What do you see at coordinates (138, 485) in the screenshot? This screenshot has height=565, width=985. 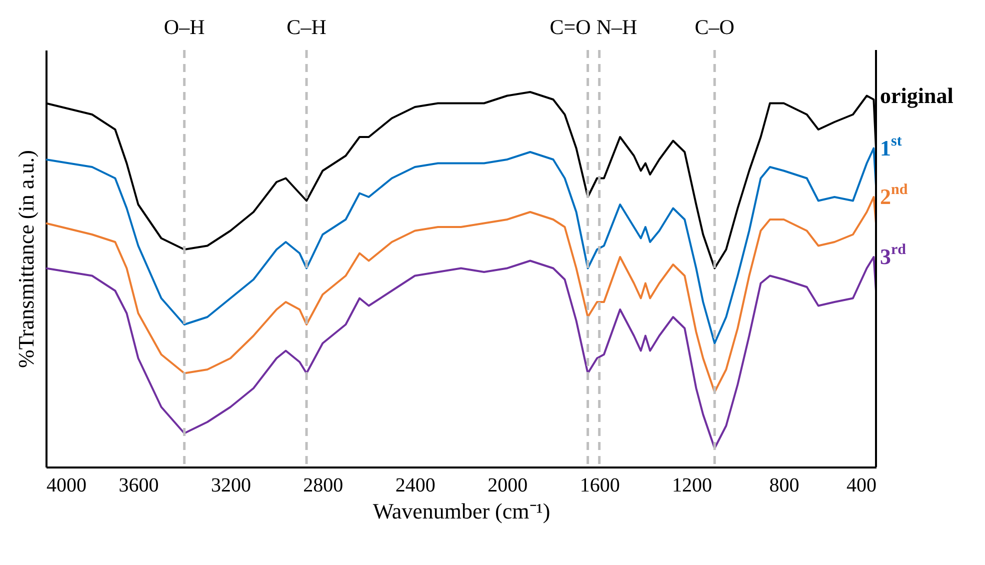 I see `x-tick-label: 3600` at bounding box center [138, 485].